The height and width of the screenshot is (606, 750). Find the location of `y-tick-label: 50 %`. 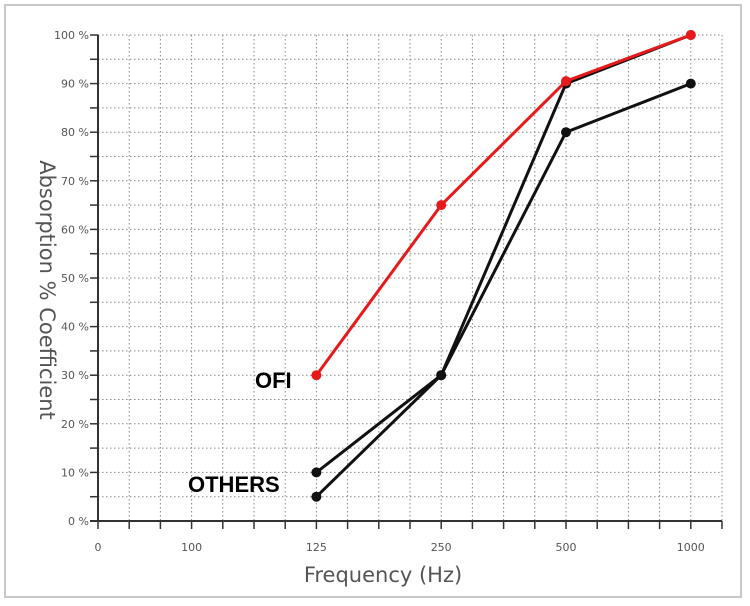

y-tick-label: 50 % is located at coordinates (75, 278).